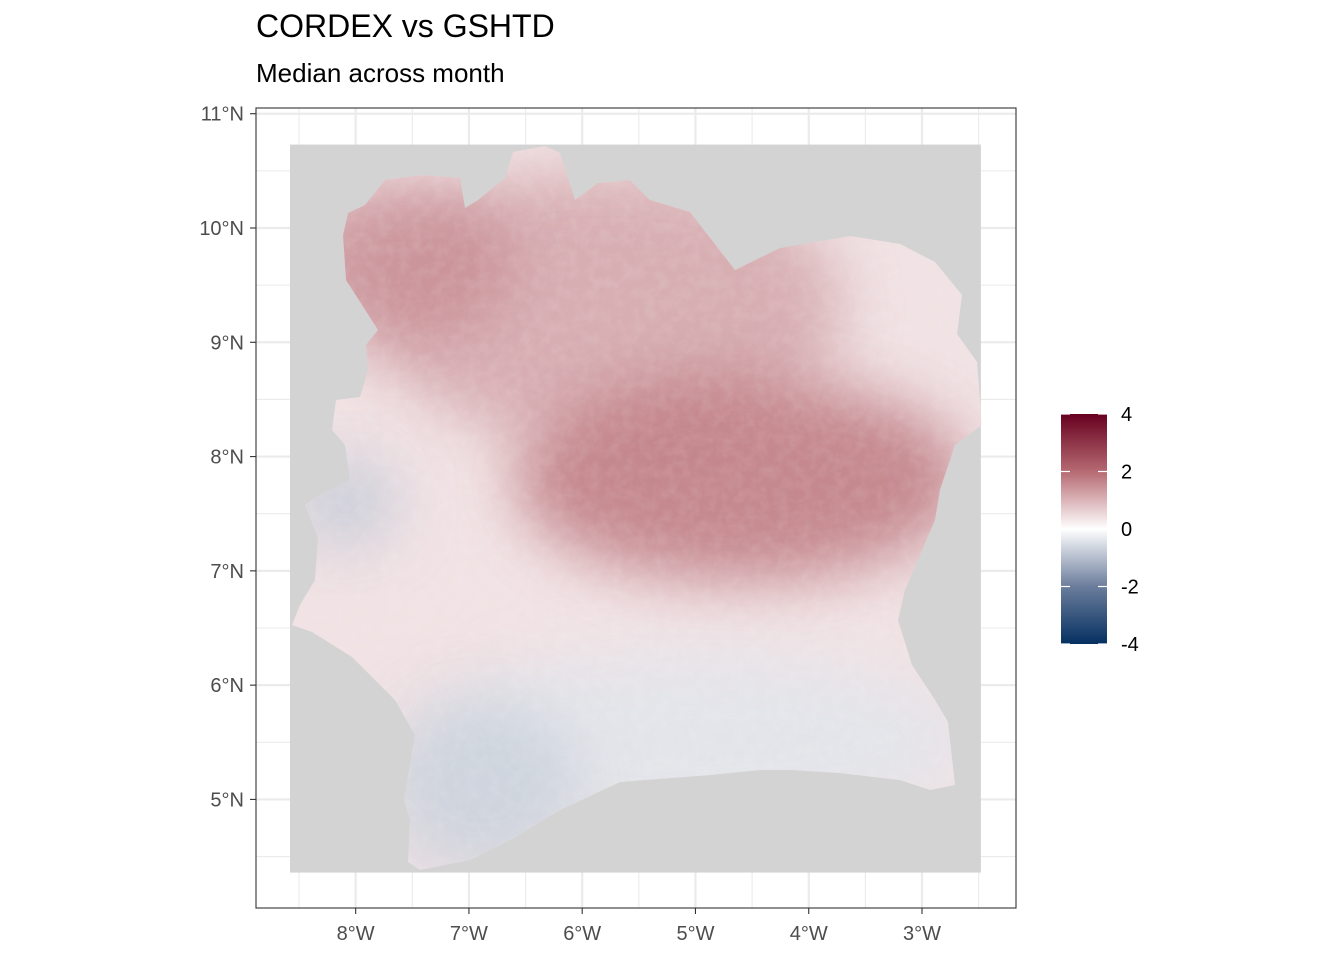 The width and height of the screenshot is (1344, 960). Describe the element at coordinates (1126, 415) in the screenshot. I see `legend-label: 4` at that location.